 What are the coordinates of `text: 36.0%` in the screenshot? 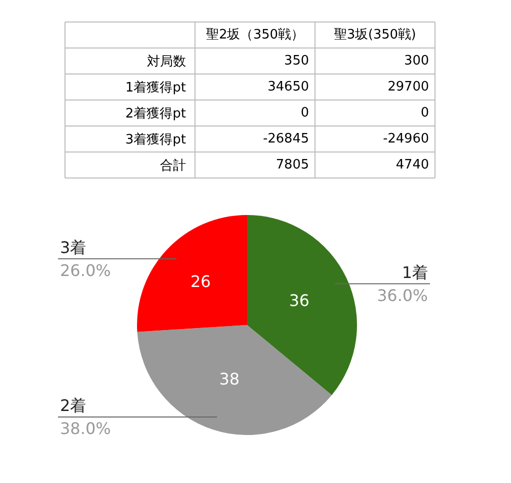 It's located at (402, 295).